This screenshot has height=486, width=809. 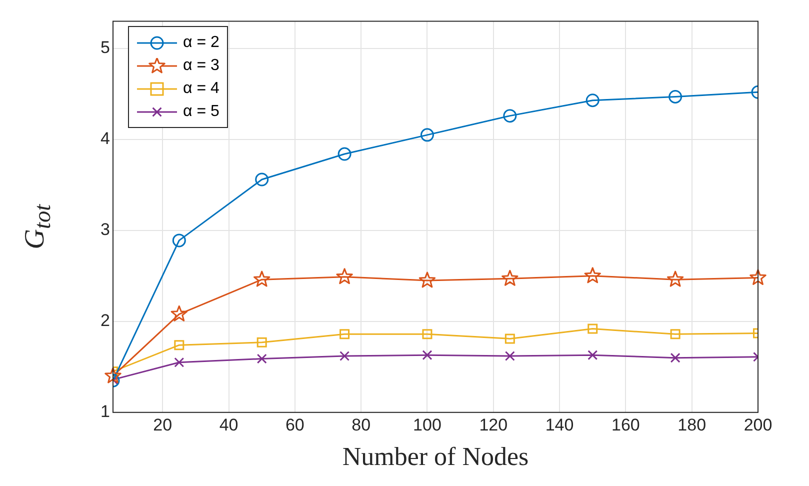 I want to click on y-tick-label: 1, so click(x=105, y=412).